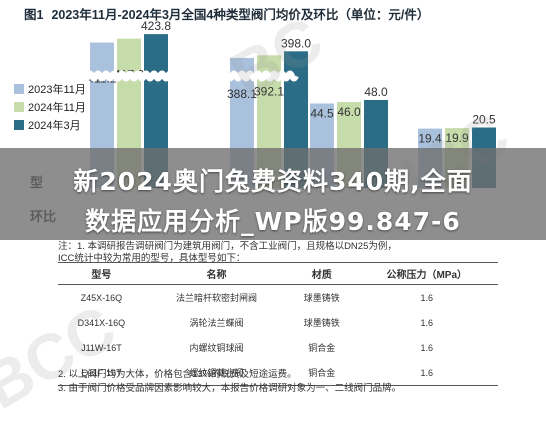  Describe the element at coordinates (484, 120) in the screenshot. I see `data-label-Q11F-16T-2024年3月: 20.5` at that location.